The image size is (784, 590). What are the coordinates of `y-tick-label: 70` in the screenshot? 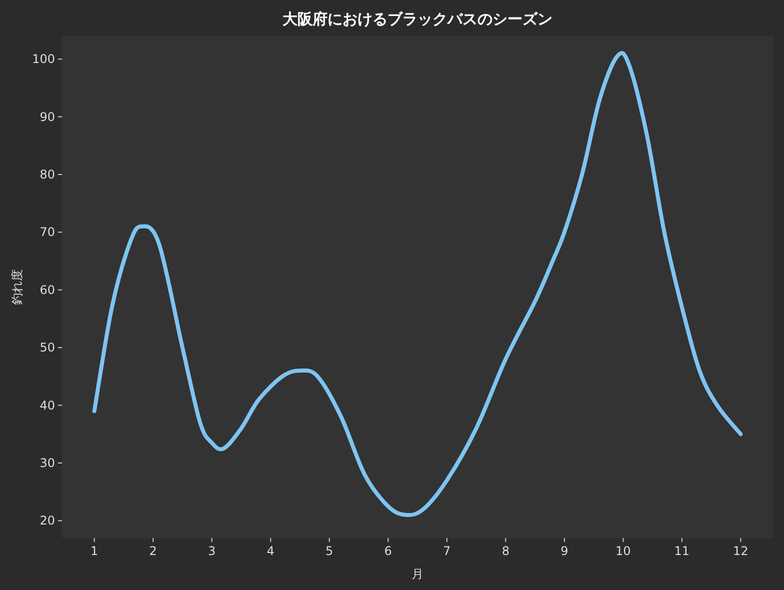 It's located at (47, 232).